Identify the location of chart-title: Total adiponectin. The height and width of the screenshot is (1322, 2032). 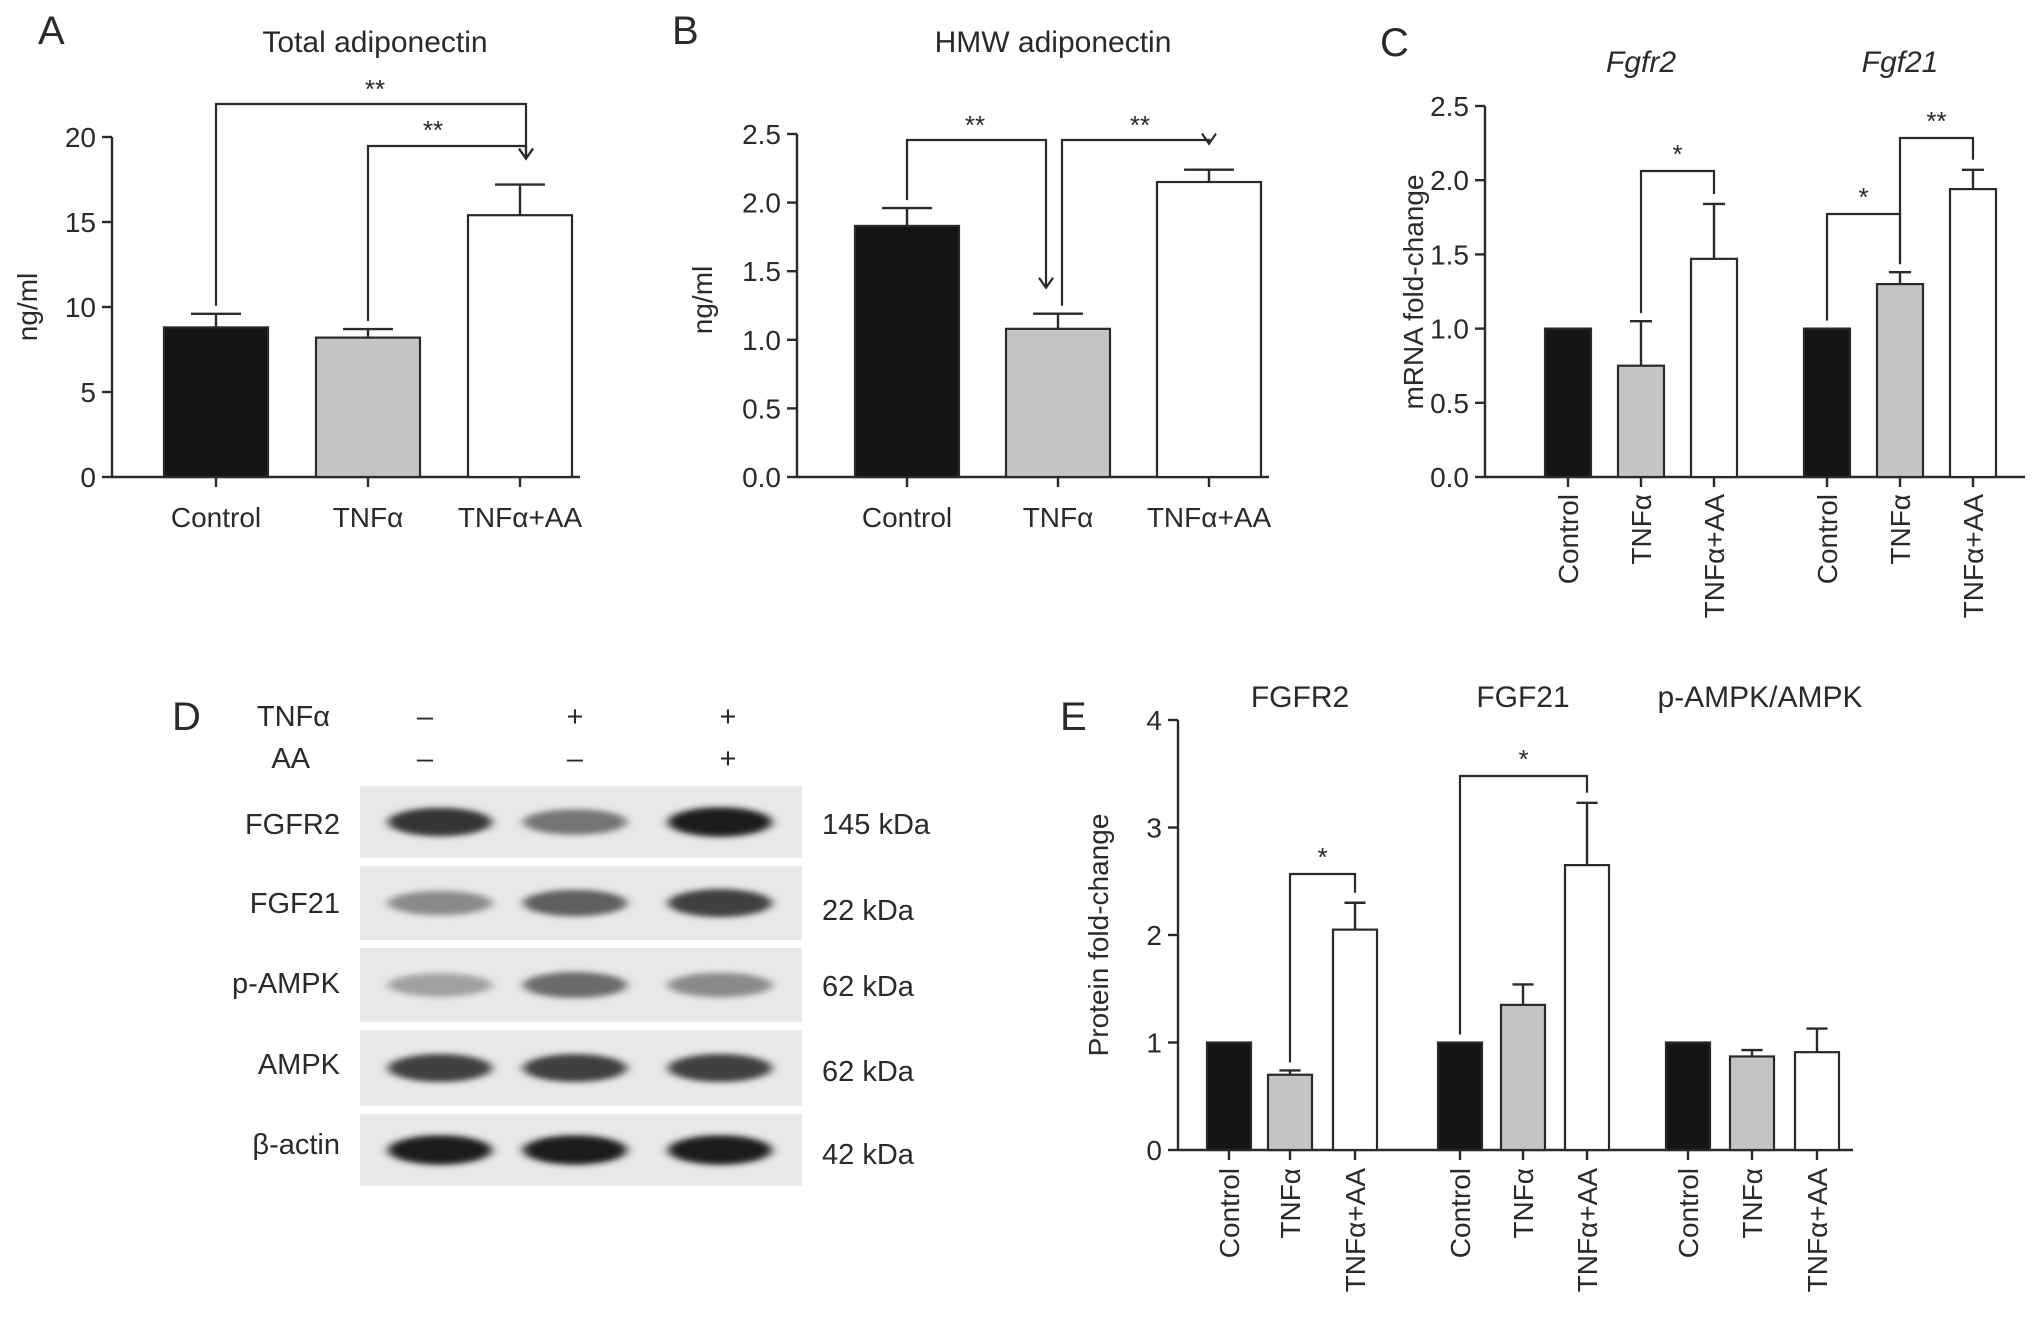
(374, 42).